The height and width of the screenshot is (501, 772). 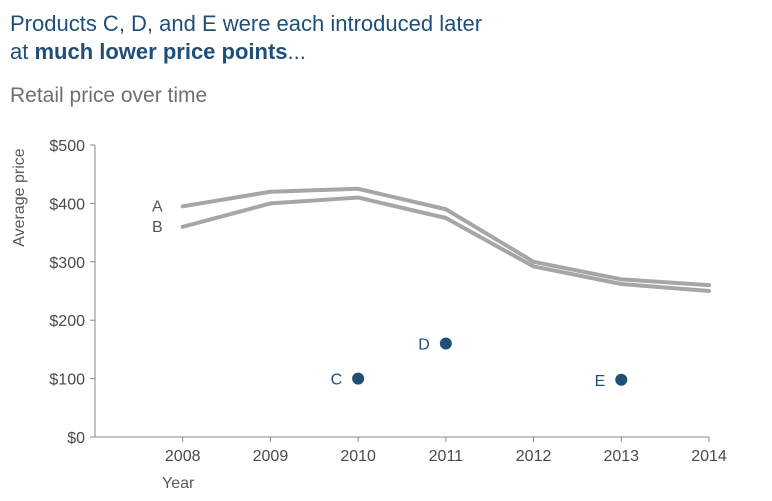 What do you see at coordinates (446, 456) in the screenshot?
I see `x-tick-label: 2011` at bounding box center [446, 456].